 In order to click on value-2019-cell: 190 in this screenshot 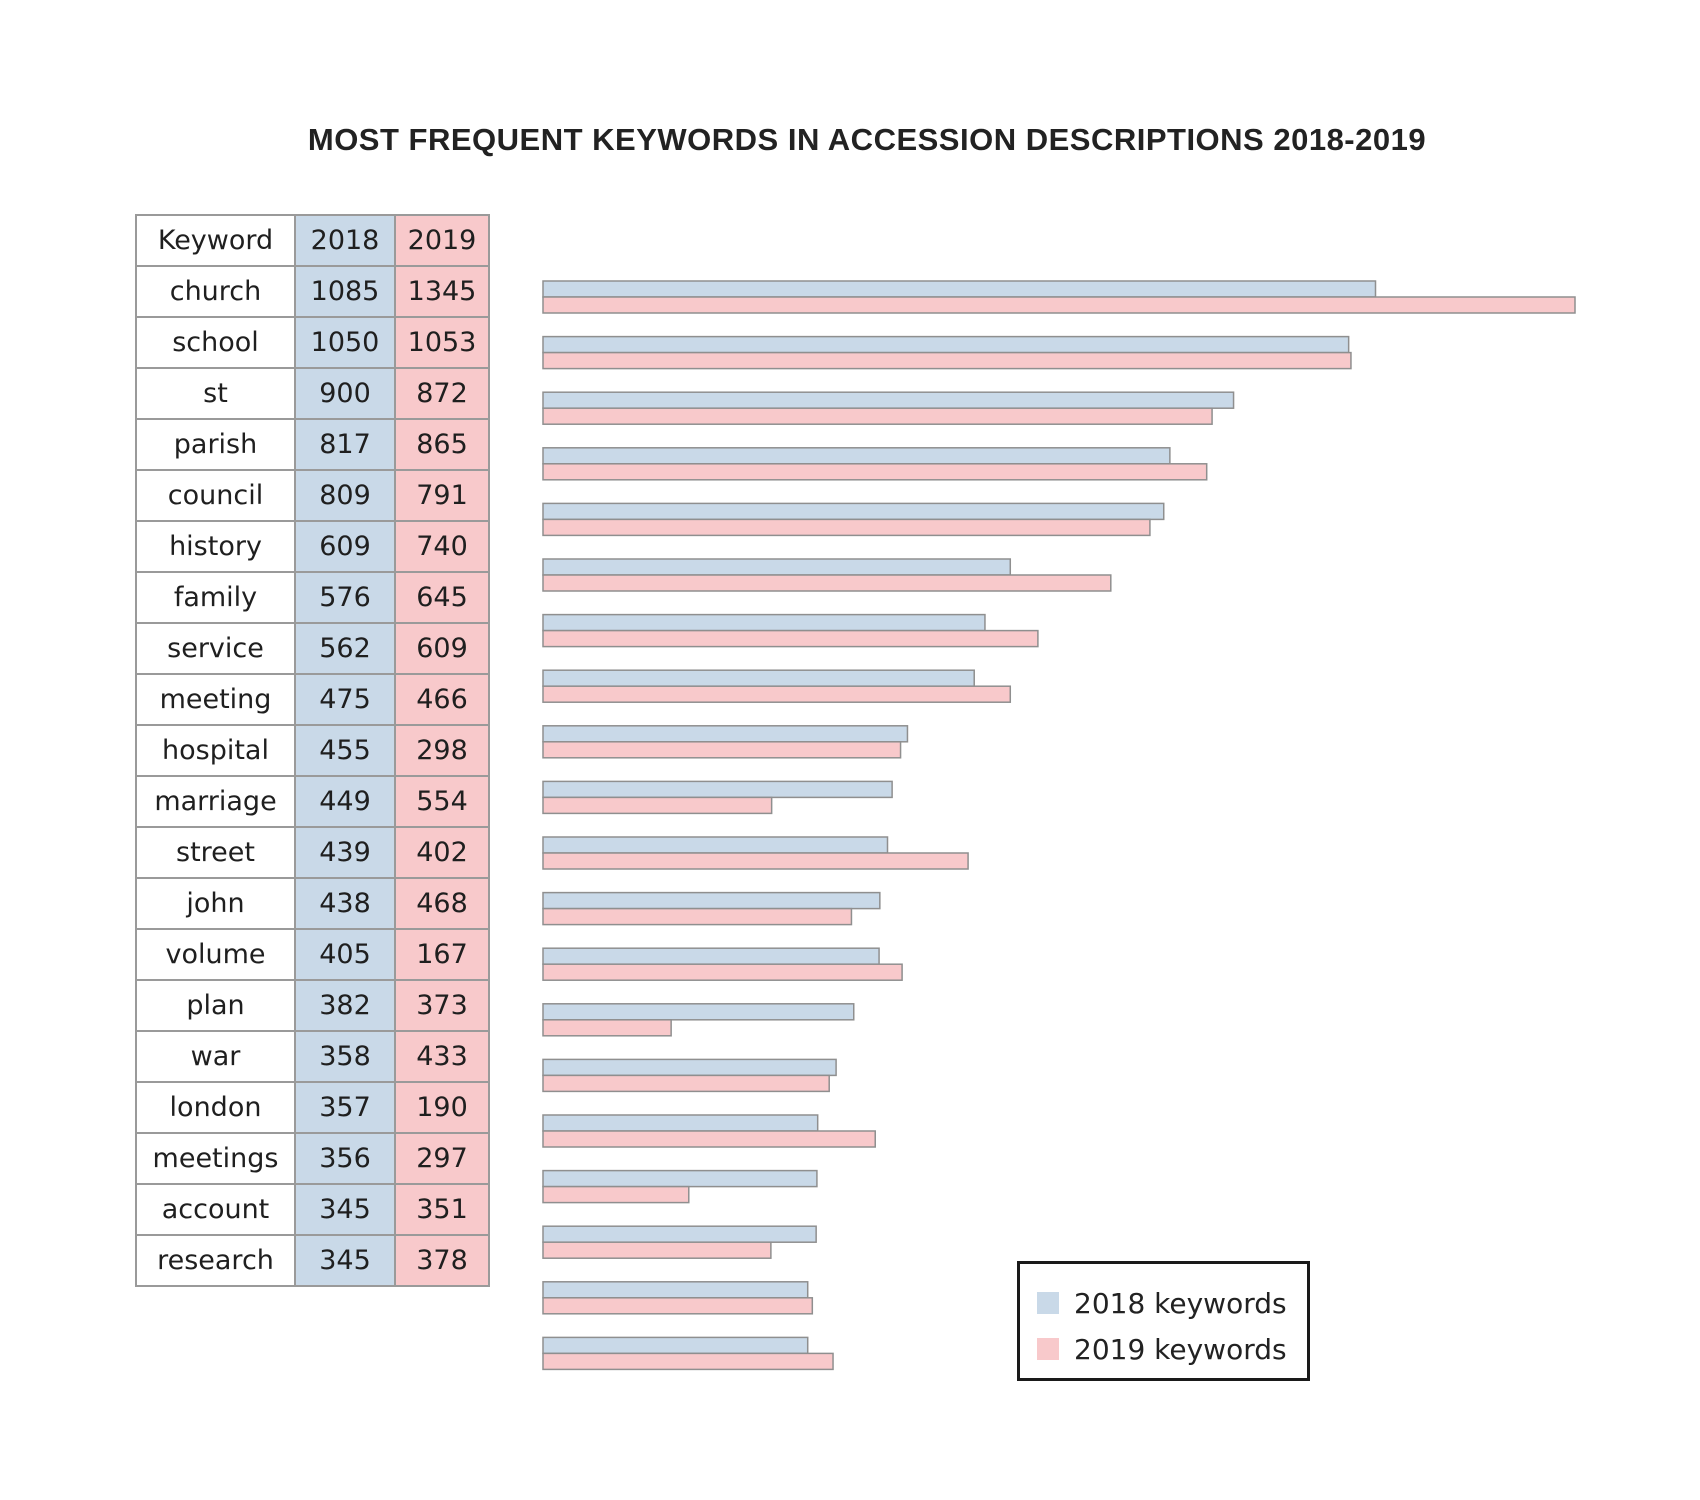, I will do `click(442, 1107)`.